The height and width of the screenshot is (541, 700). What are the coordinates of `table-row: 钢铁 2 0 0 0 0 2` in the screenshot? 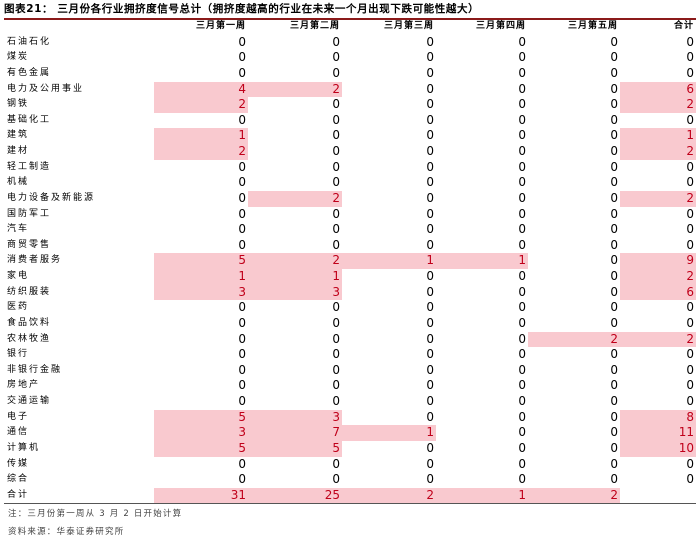 It's located at (350, 105).